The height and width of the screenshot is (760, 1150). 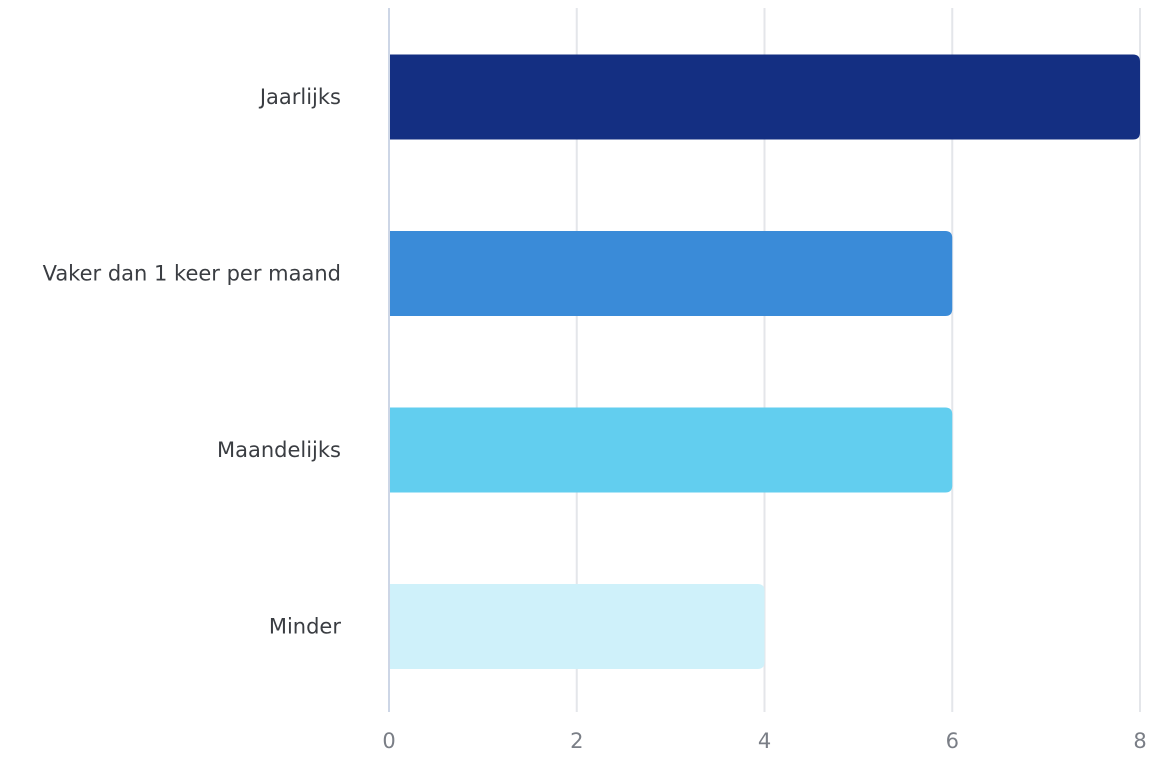 What do you see at coordinates (305, 627) in the screenshot?
I see `category-label-minder: Minder` at bounding box center [305, 627].